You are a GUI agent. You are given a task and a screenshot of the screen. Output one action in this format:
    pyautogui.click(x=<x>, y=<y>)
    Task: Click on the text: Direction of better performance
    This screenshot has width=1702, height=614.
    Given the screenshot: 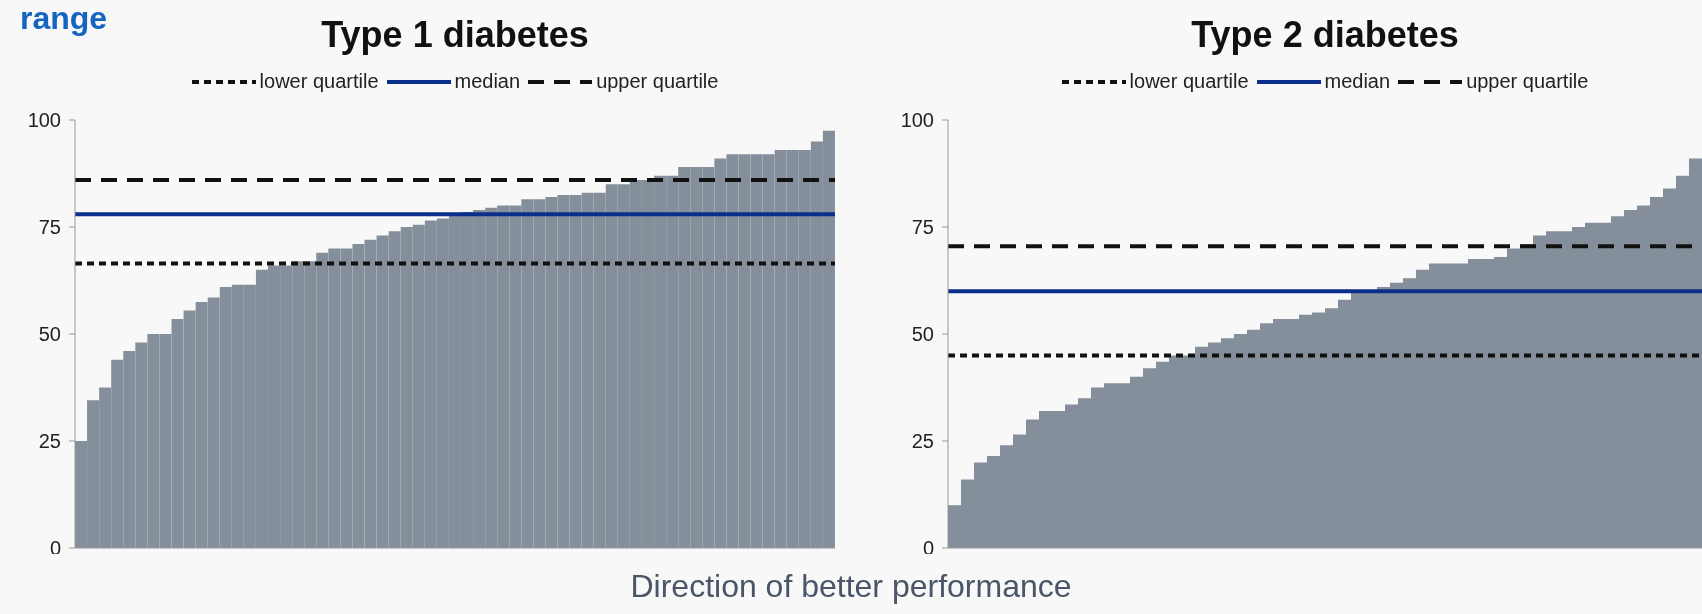 What is the action you would take?
    pyautogui.click(x=851, y=586)
    